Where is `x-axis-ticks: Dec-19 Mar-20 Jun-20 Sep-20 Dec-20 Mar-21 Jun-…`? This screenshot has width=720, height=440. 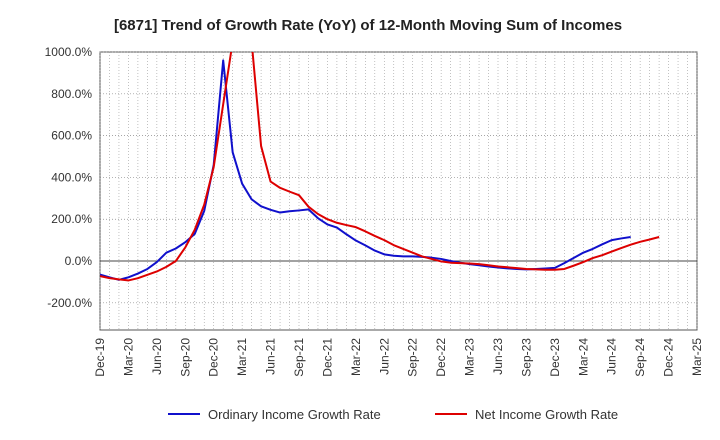 x-axis-ticks: Dec-19 Mar-20 Jun-20 Sep-20 Dec-20 Mar-21 Jun-… is located at coordinates (398, 357).